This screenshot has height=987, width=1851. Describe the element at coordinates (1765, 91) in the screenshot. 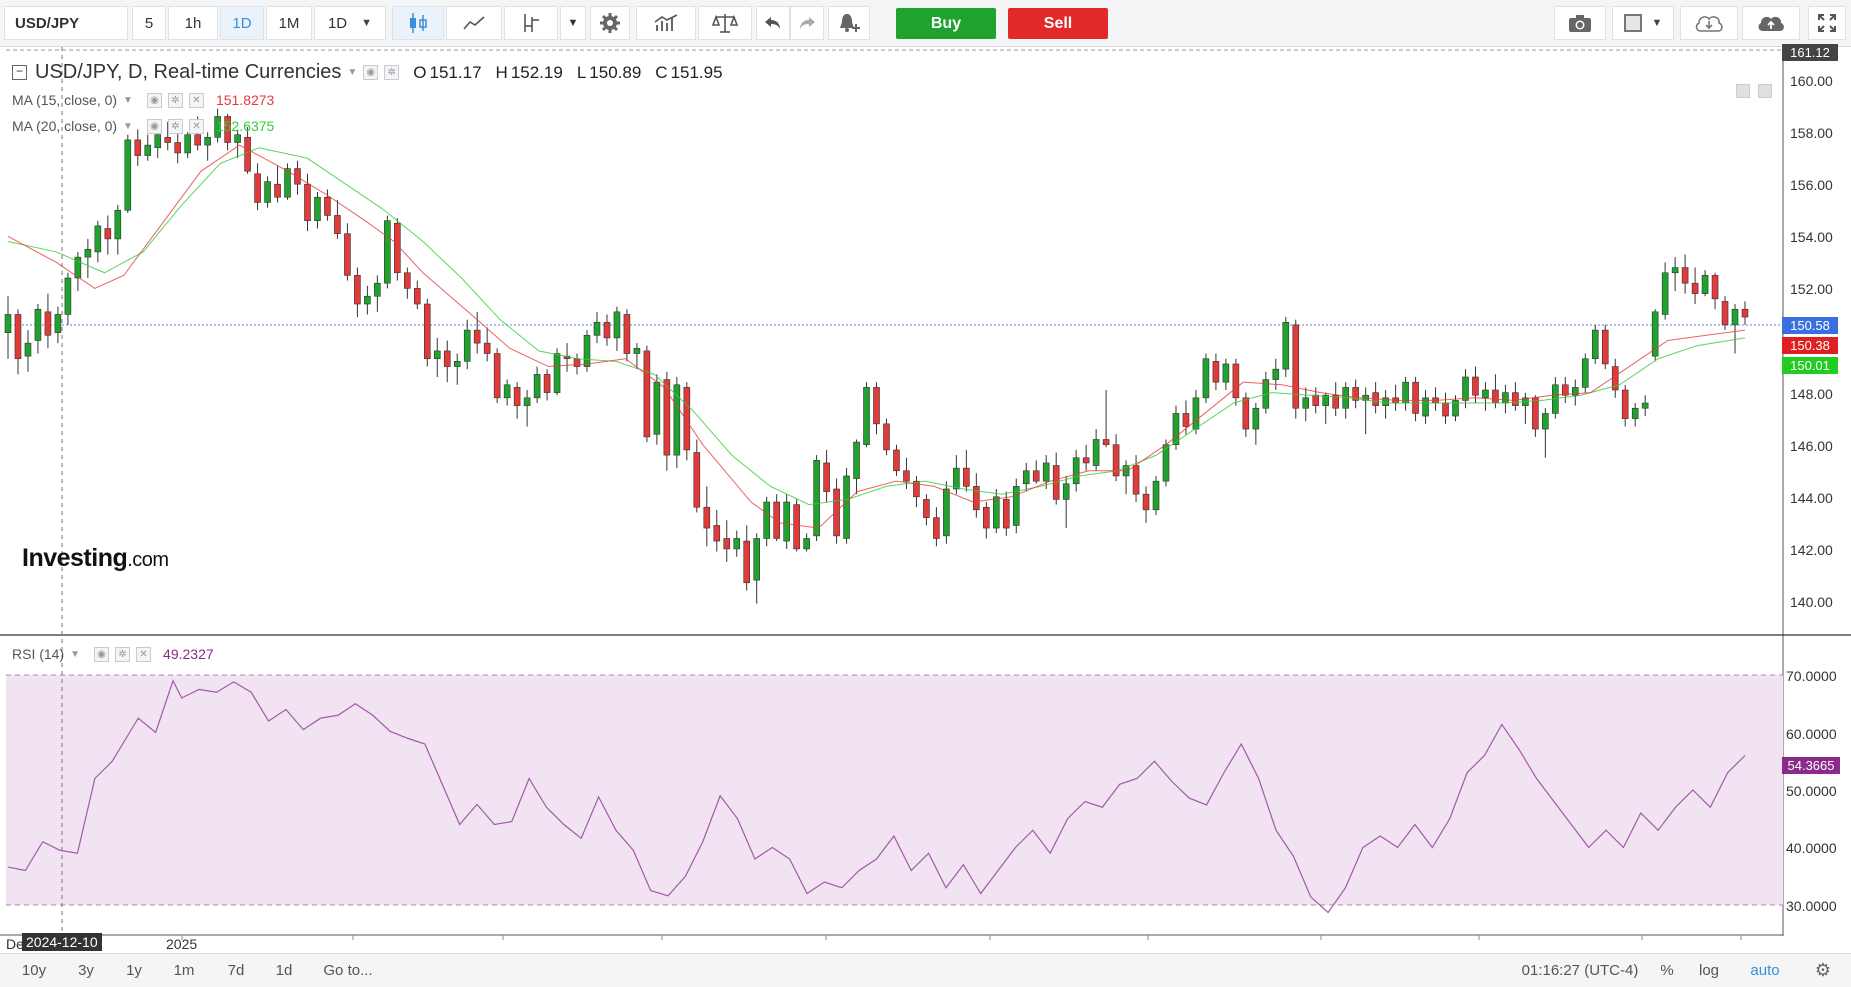

I see `pane-menu-icon` at that location.